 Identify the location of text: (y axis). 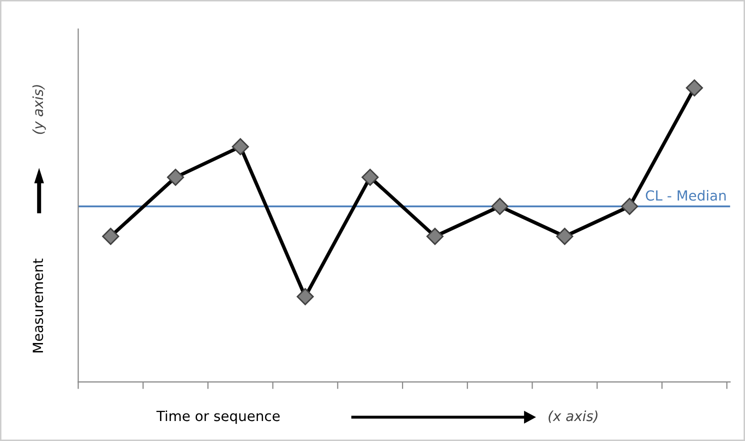
(39, 109).